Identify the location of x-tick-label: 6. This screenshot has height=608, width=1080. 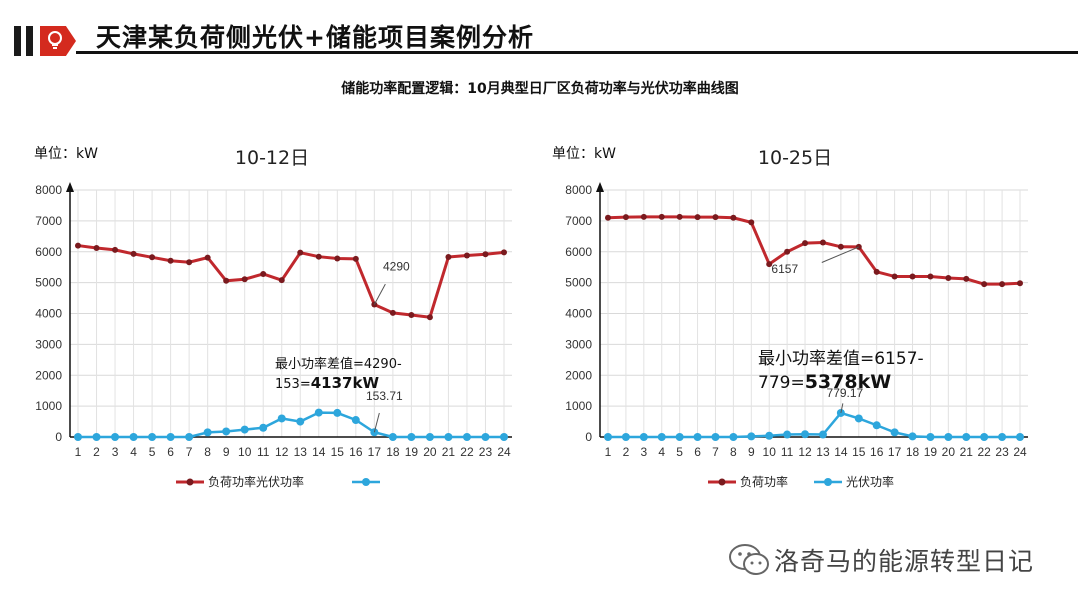
(170, 452).